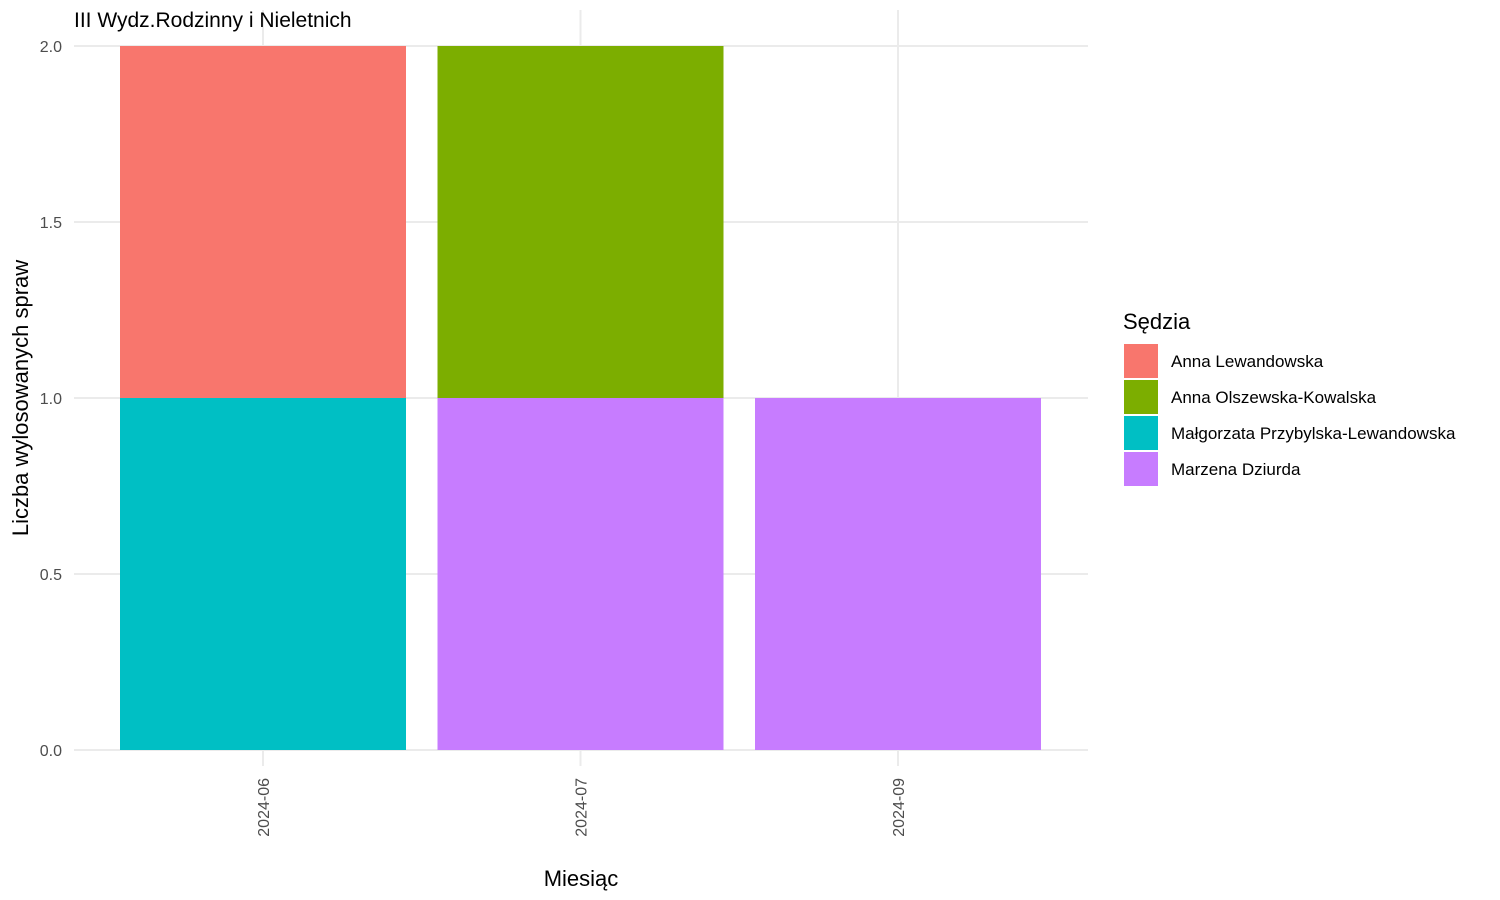 The height and width of the screenshot is (900, 1500). What do you see at coordinates (1274, 397) in the screenshot?
I see `legend-label: Anna Olszewska-Kowalska` at bounding box center [1274, 397].